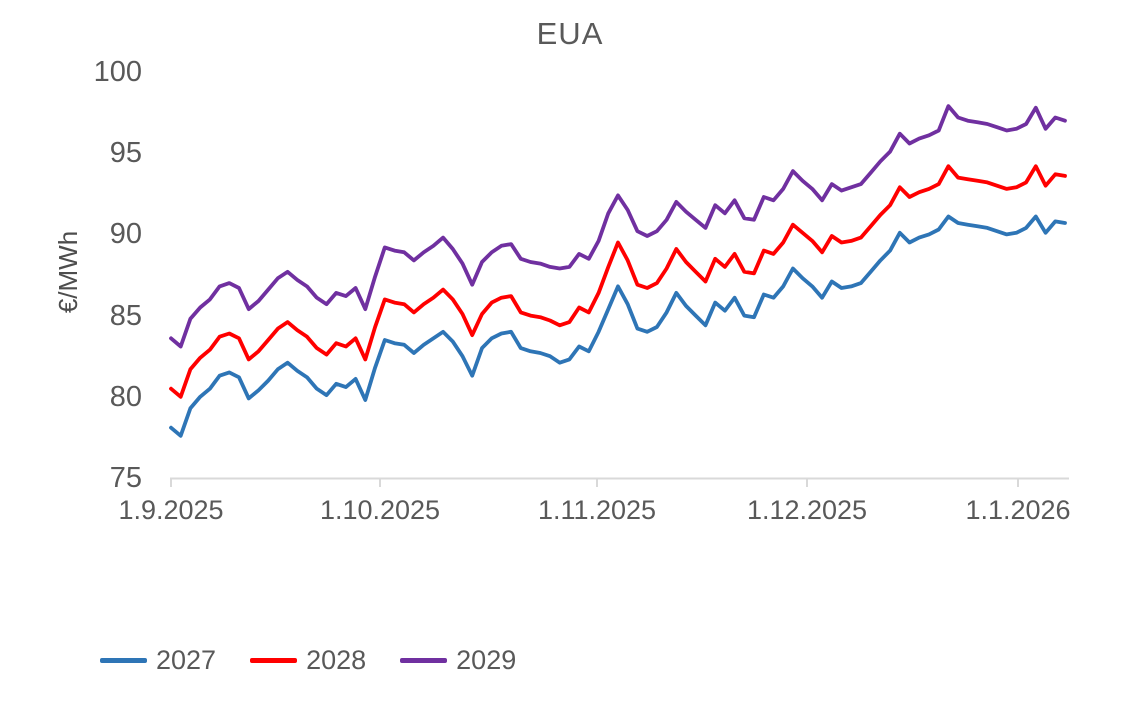 This screenshot has height=721, width=1132. I want to click on y-tick-label: 90, so click(125, 234).